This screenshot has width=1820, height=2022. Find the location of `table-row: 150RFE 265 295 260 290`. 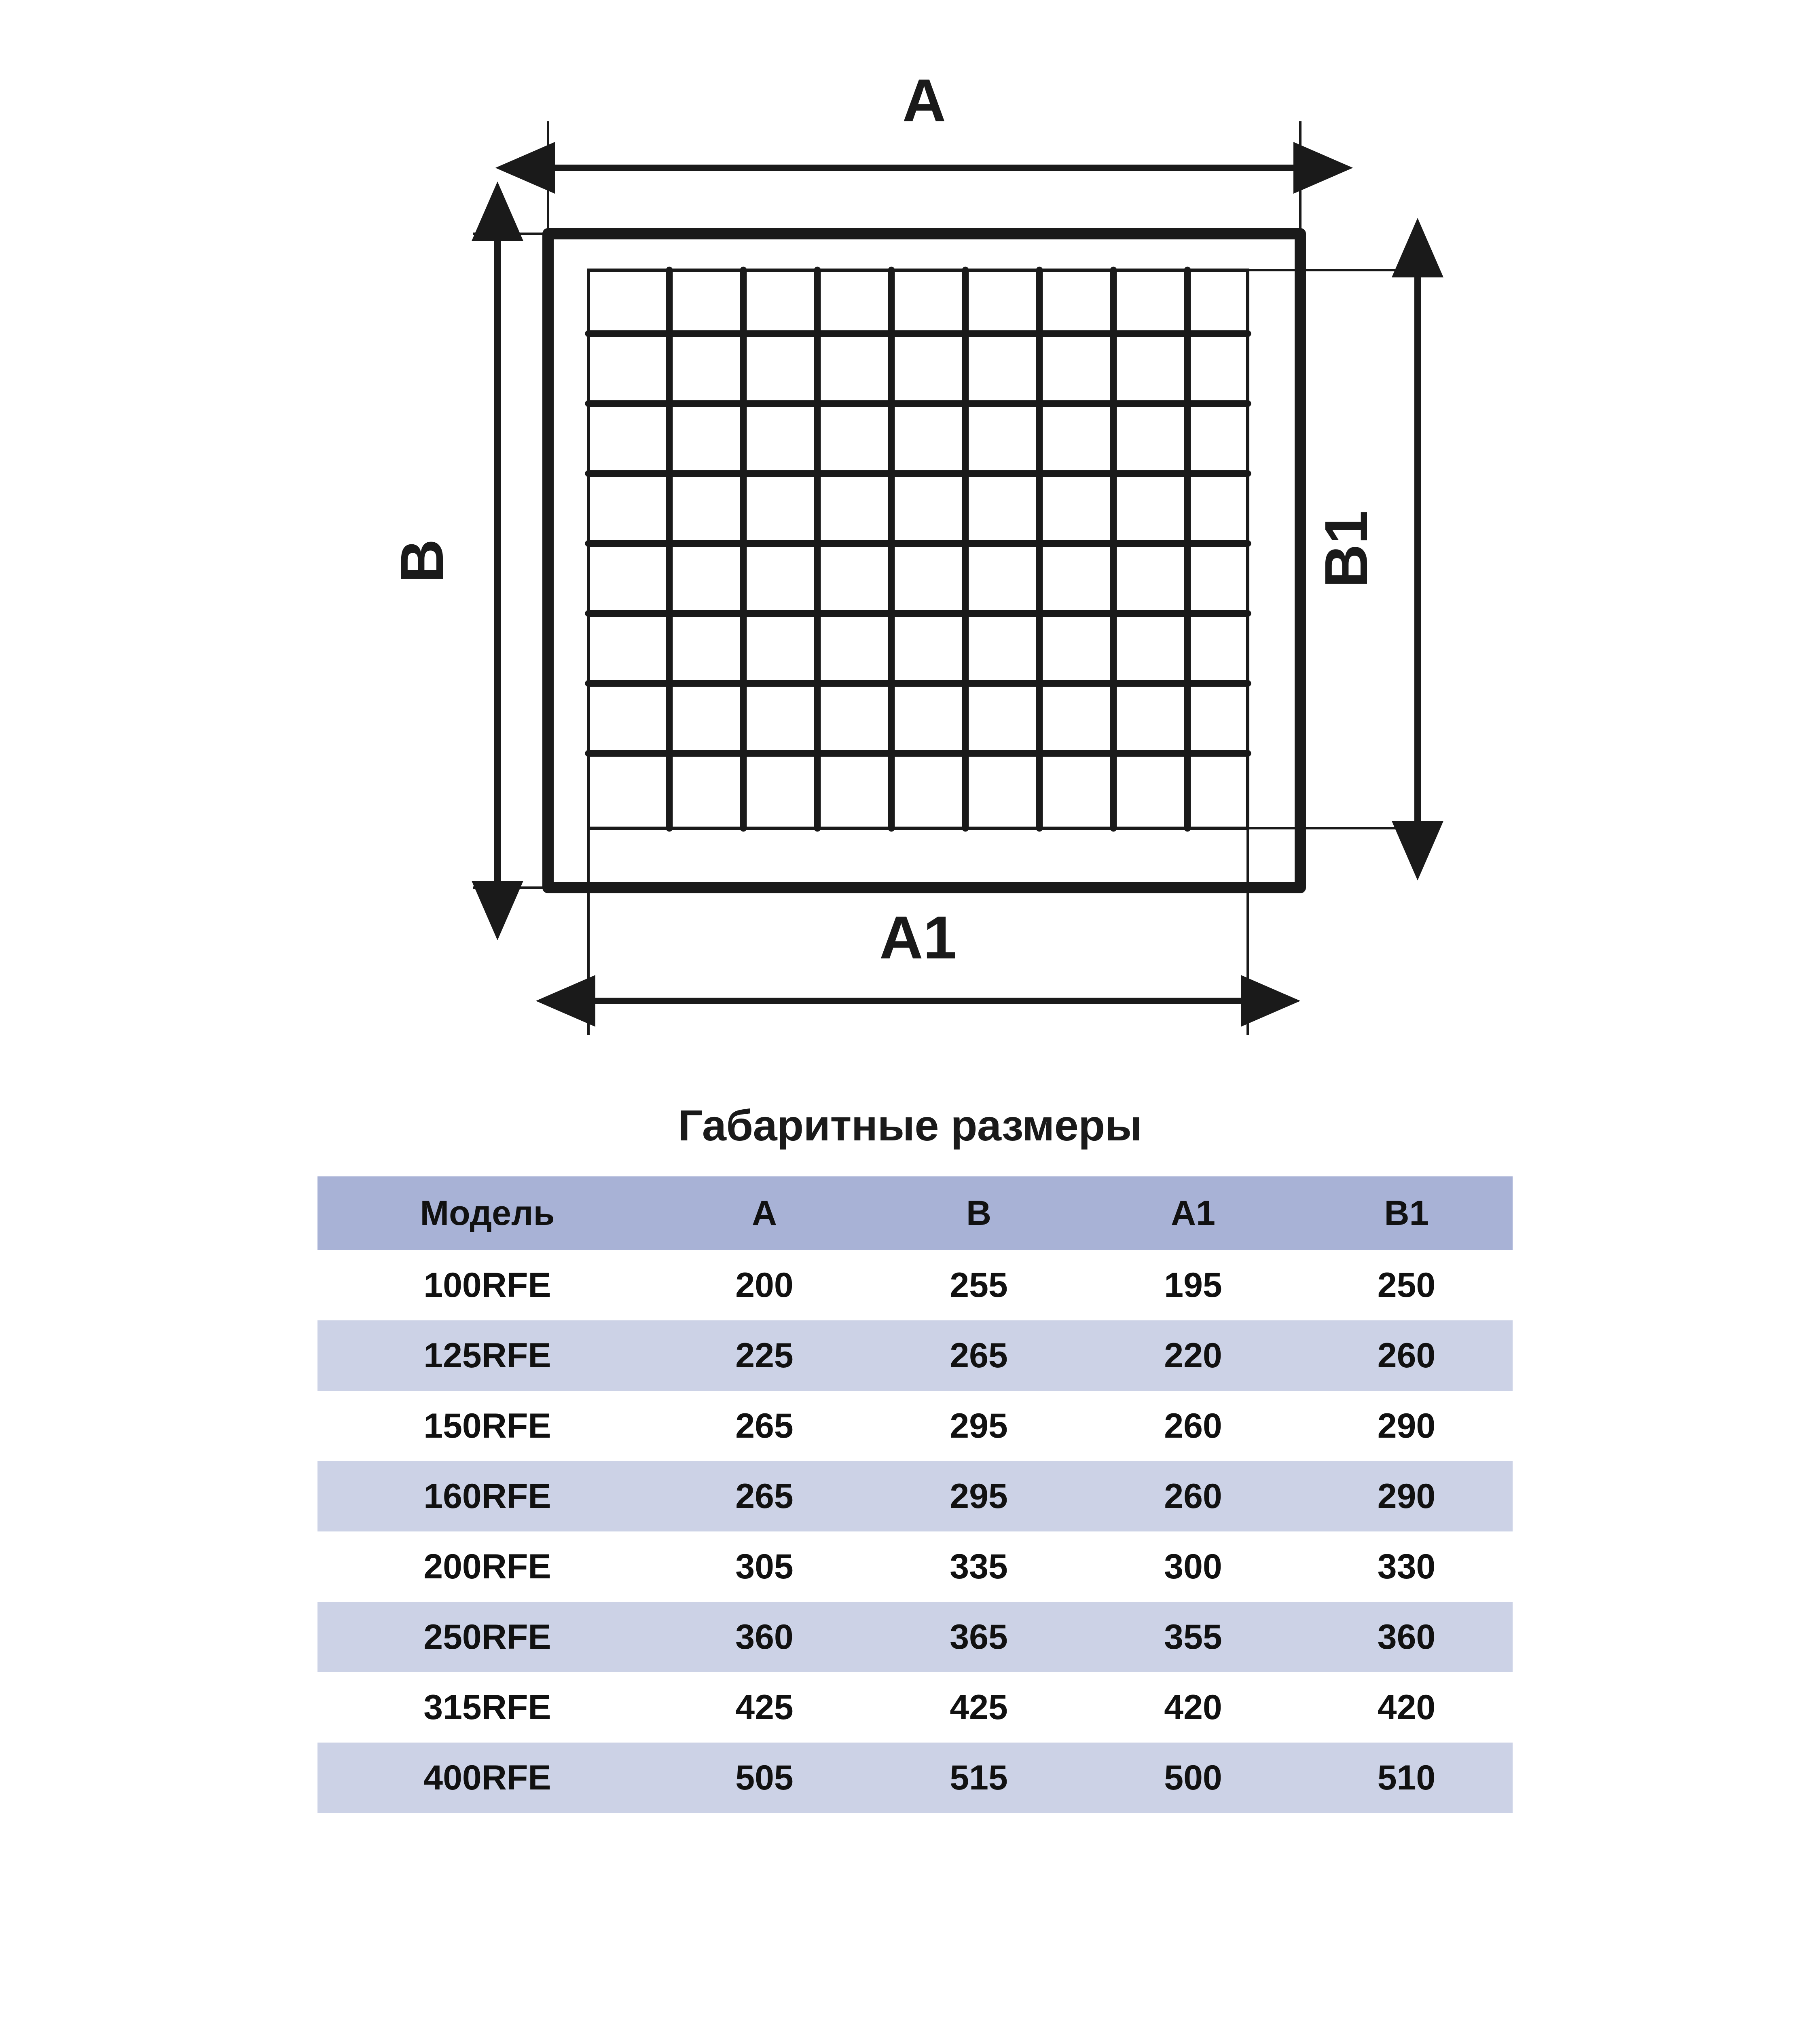

table-row: 150RFE 265 295 260 290 is located at coordinates (915, 1426).